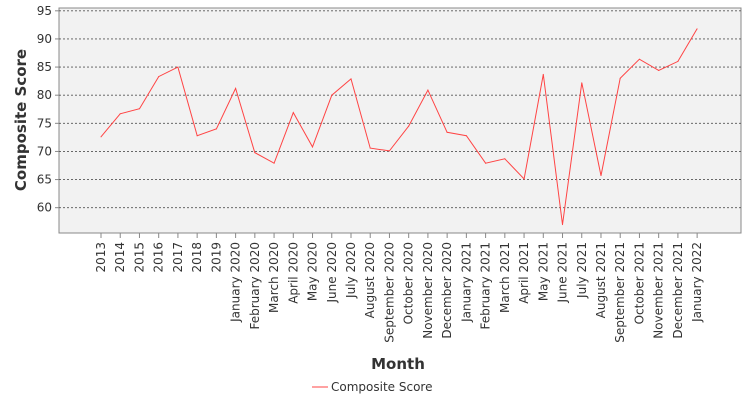 Image resolution: width=750 pixels, height=400 pixels. I want to click on x-tick-label: April 2020, so click(293, 273).